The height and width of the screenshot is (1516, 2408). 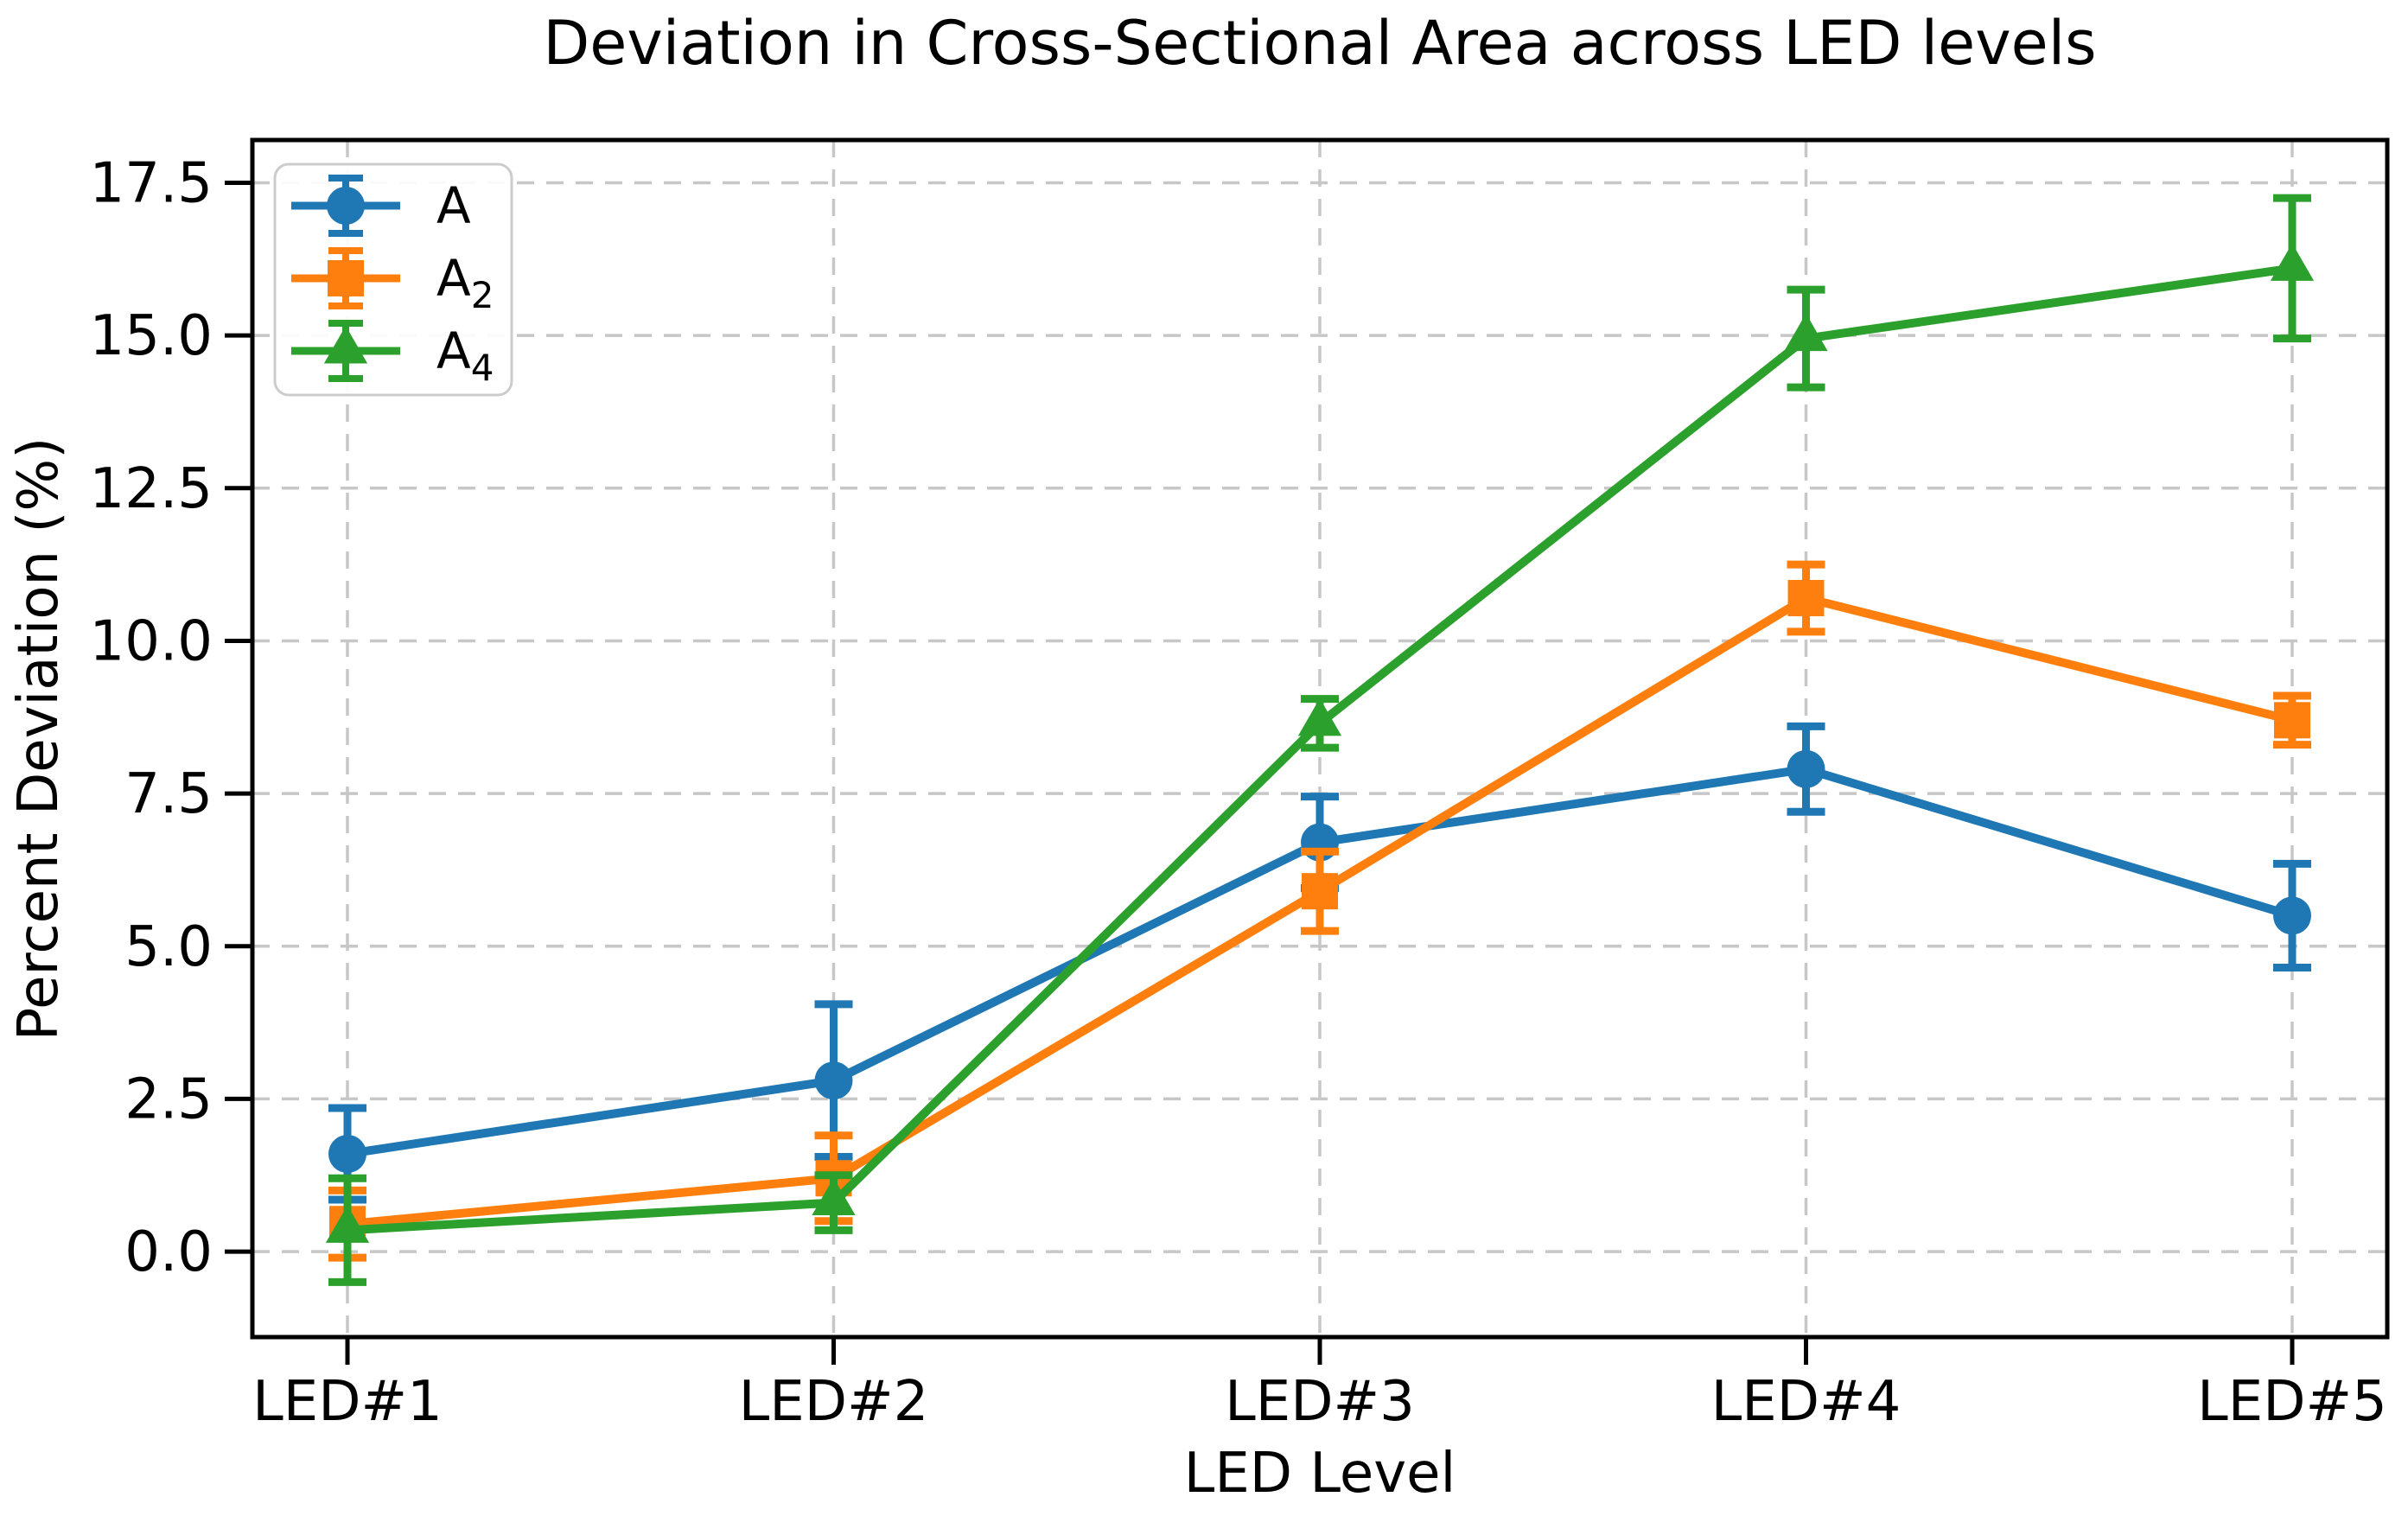 I want to click on x-tick-label: LED#5, so click(x=2292, y=1402).